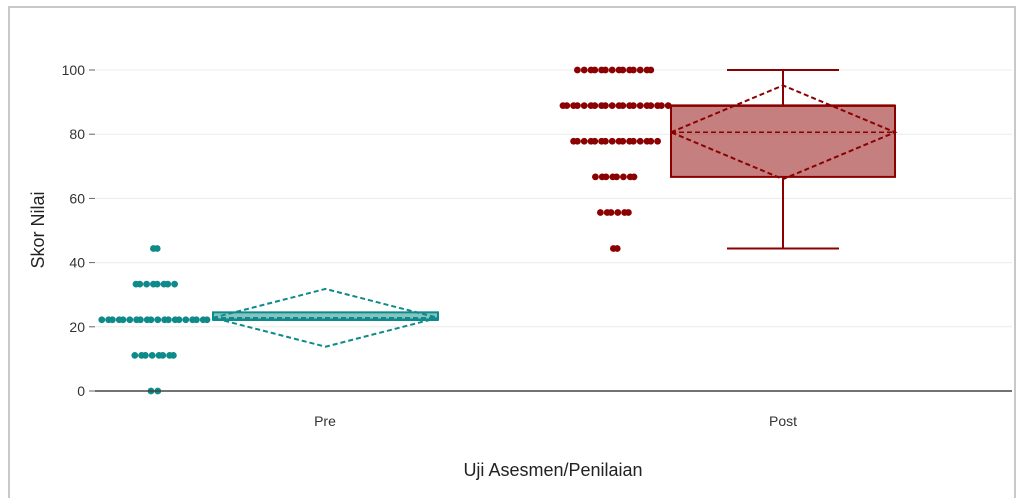 This screenshot has height=498, width=1024. I want to click on y-tick-label: 80, so click(77, 134).